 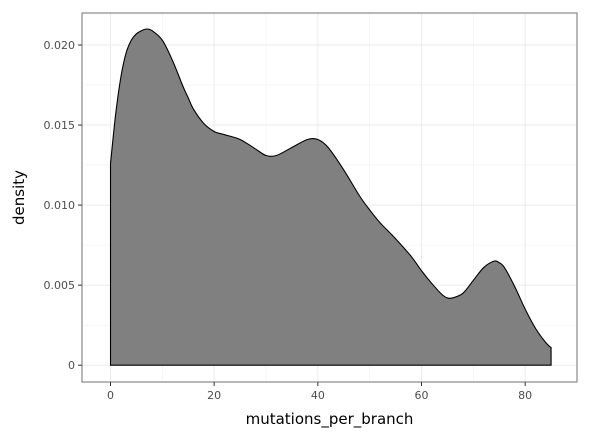 What do you see at coordinates (525, 395) in the screenshot?
I see `x-tick-label: 80` at bounding box center [525, 395].